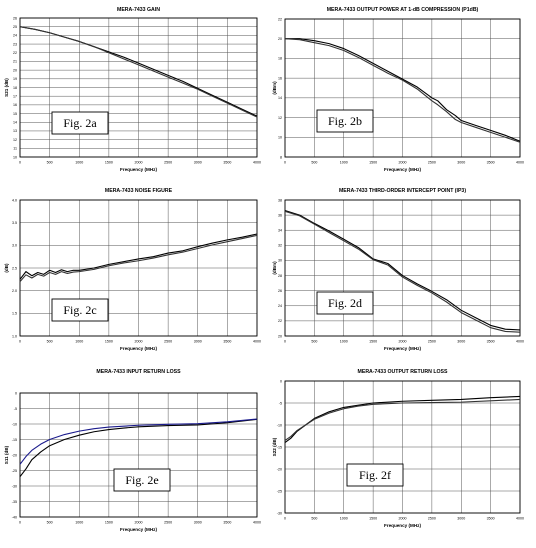 This screenshot has height=548, width=536. I want to click on y-axis-label: S22 (dB), so click(274, 446).